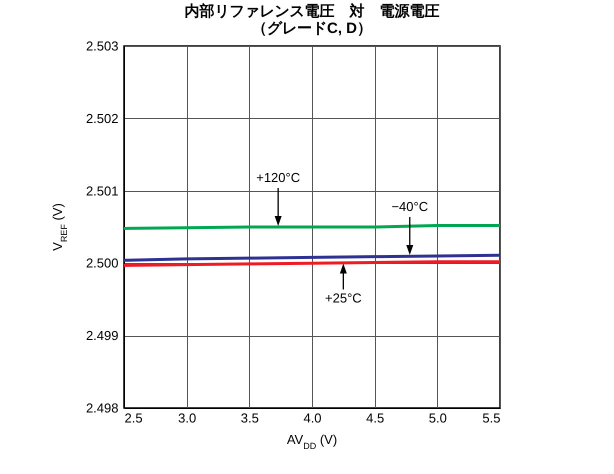 This screenshot has height=474, width=614. Describe the element at coordinates (409, 206) in the screenshot. I see `annotation: −40°C` at that location.